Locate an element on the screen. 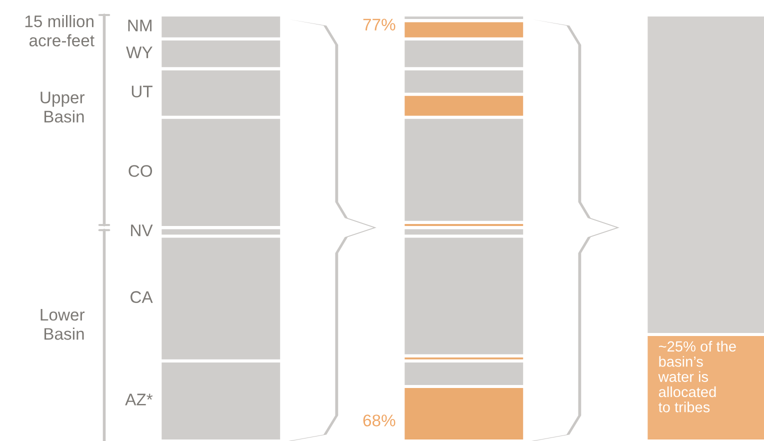  text: Upper Basin is located at coordinates (62, 107).